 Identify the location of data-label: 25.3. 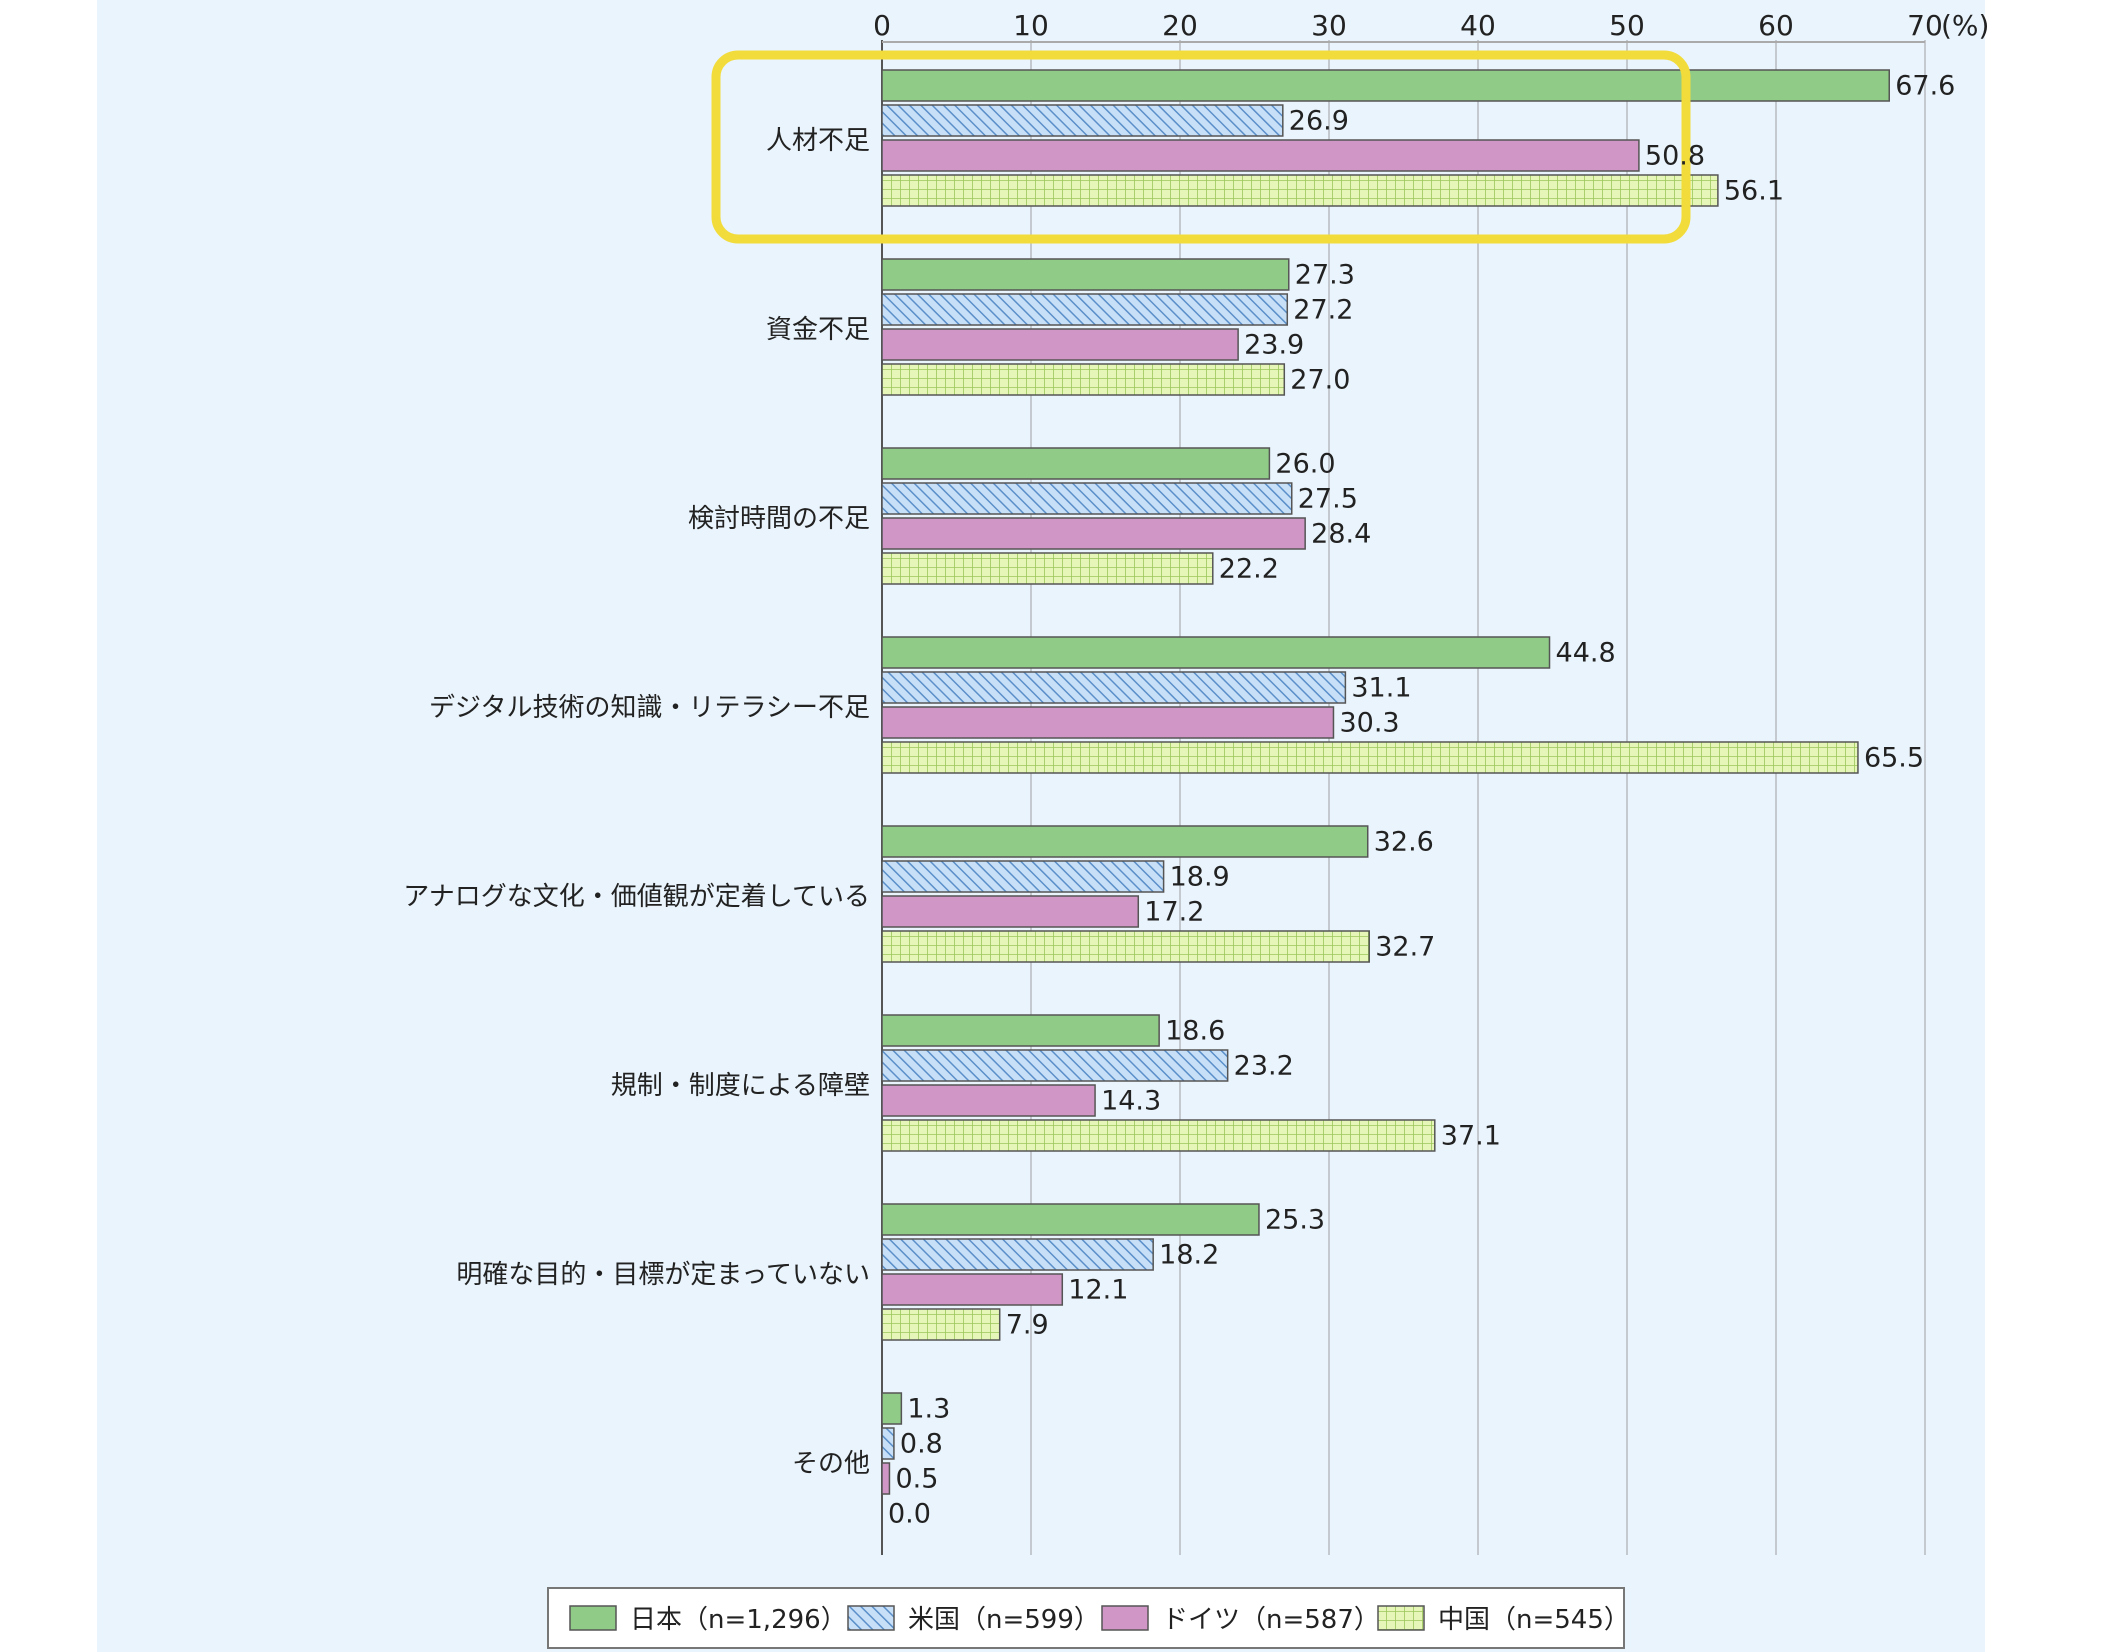
(1295, 1220).